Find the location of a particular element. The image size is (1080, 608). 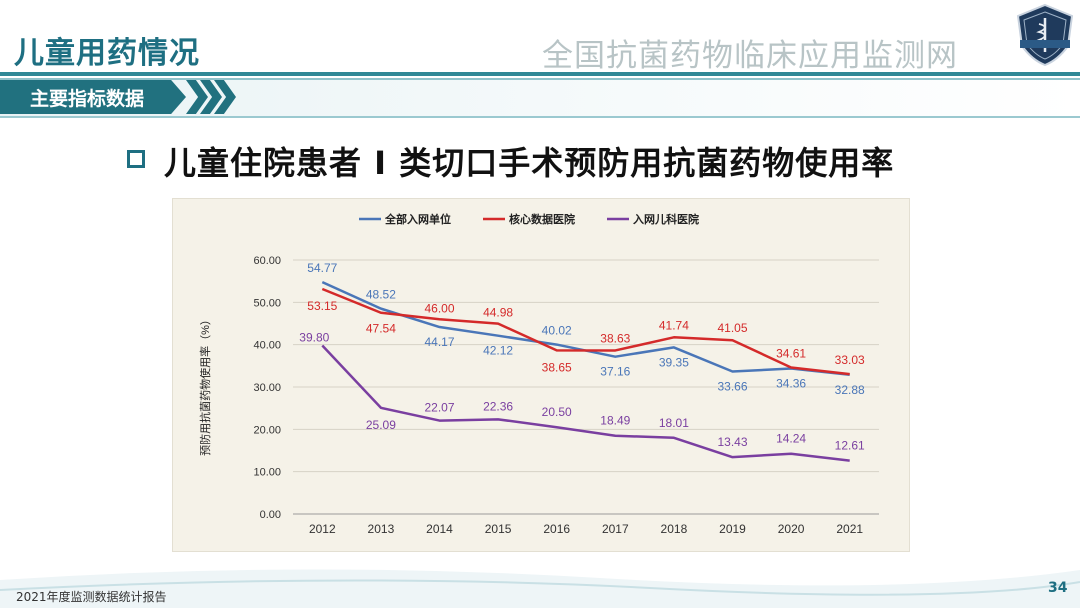

data-label: 20.50 is located at coordinates (557, 412).